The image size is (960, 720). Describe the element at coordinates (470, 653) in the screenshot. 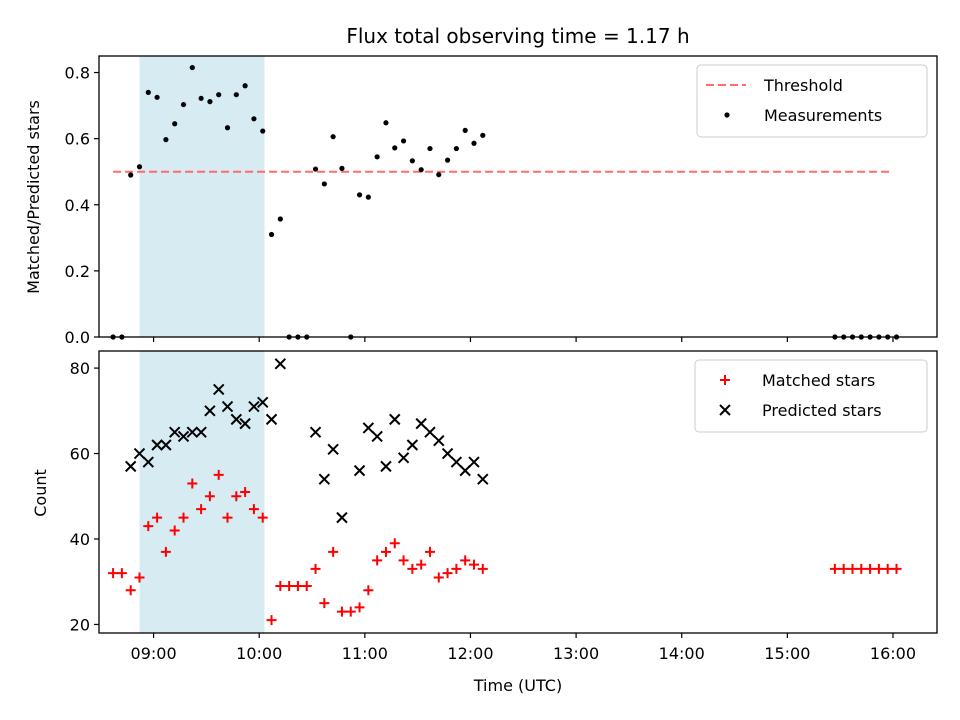

I see `count-x-tick-label: 12:00` at that location.